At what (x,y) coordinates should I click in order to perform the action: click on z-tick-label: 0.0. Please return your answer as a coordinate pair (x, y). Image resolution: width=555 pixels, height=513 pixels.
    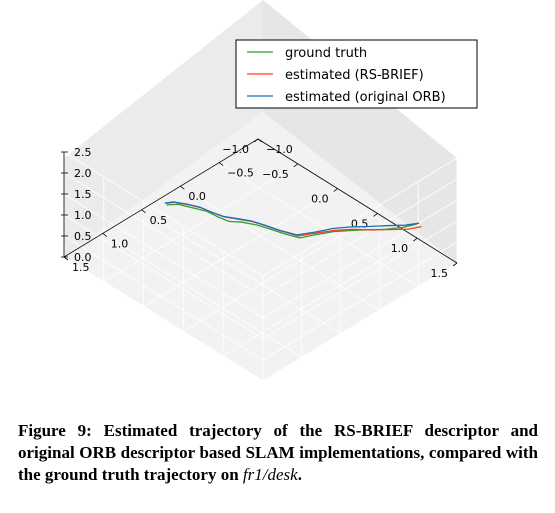
    Looking at the image, I should click on (83, 257).